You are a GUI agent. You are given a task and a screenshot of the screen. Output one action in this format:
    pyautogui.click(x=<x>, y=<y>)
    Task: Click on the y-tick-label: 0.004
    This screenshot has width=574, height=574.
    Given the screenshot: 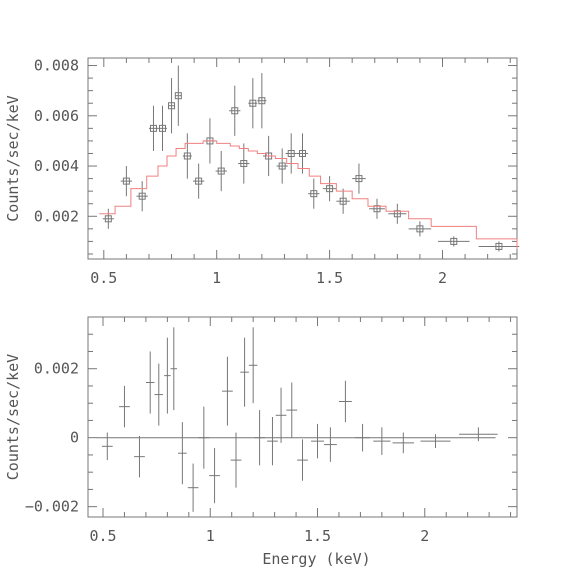 What is the action you would take?
    pyautogui.click(x=56, y=166)
    